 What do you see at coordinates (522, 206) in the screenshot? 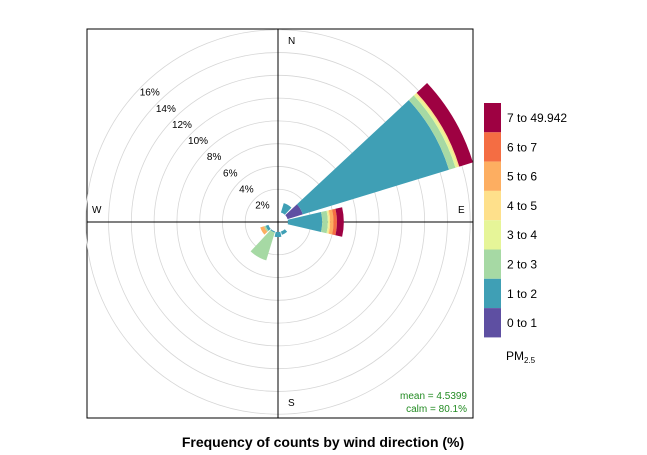
I see `legend-label-4: 4 to 5` at bounding box center [522, 206].